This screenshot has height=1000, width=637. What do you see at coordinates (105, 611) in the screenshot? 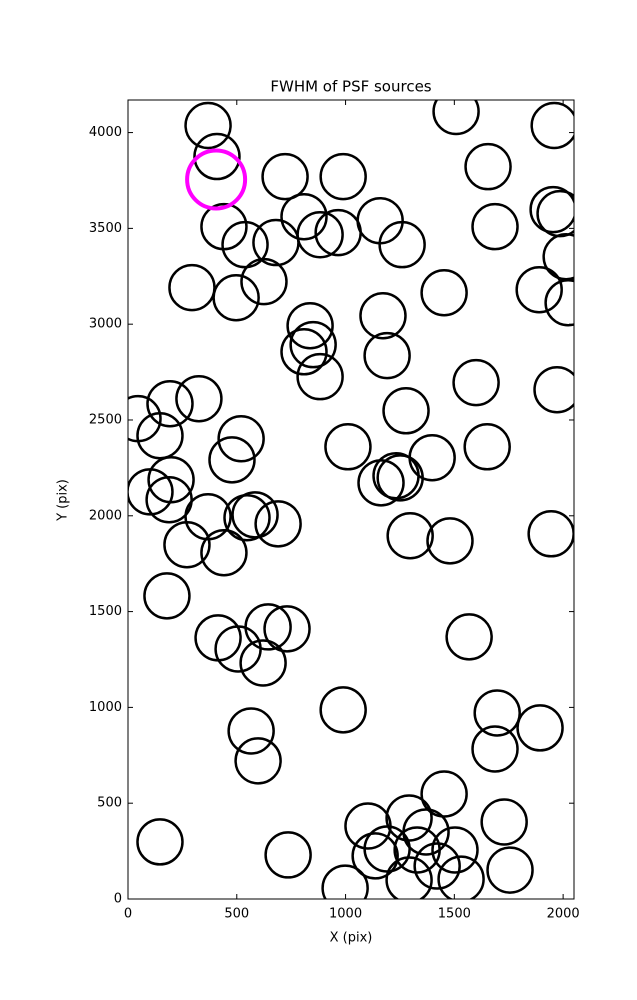
I see `y-tick-label: 1500` at bounding box center [105, 611].